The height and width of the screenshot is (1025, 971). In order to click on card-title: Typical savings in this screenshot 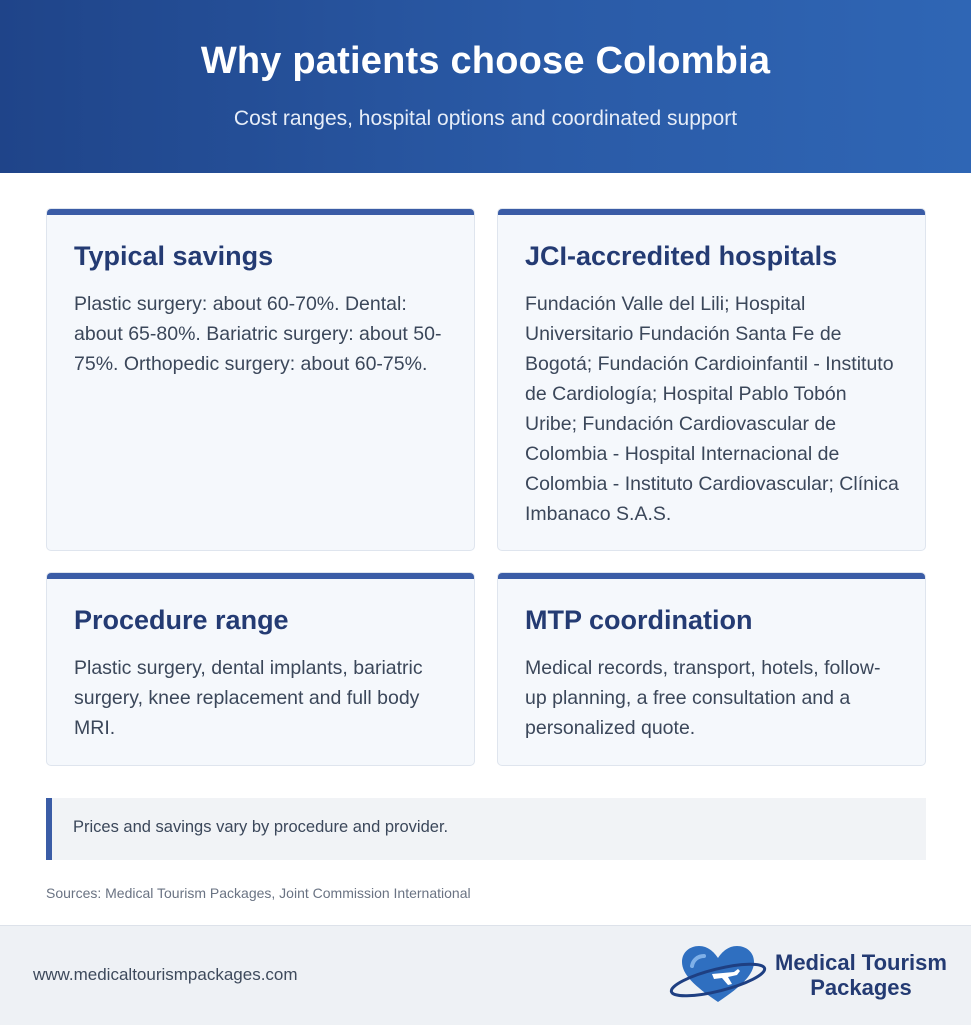, I will do `click(174, 256)`.